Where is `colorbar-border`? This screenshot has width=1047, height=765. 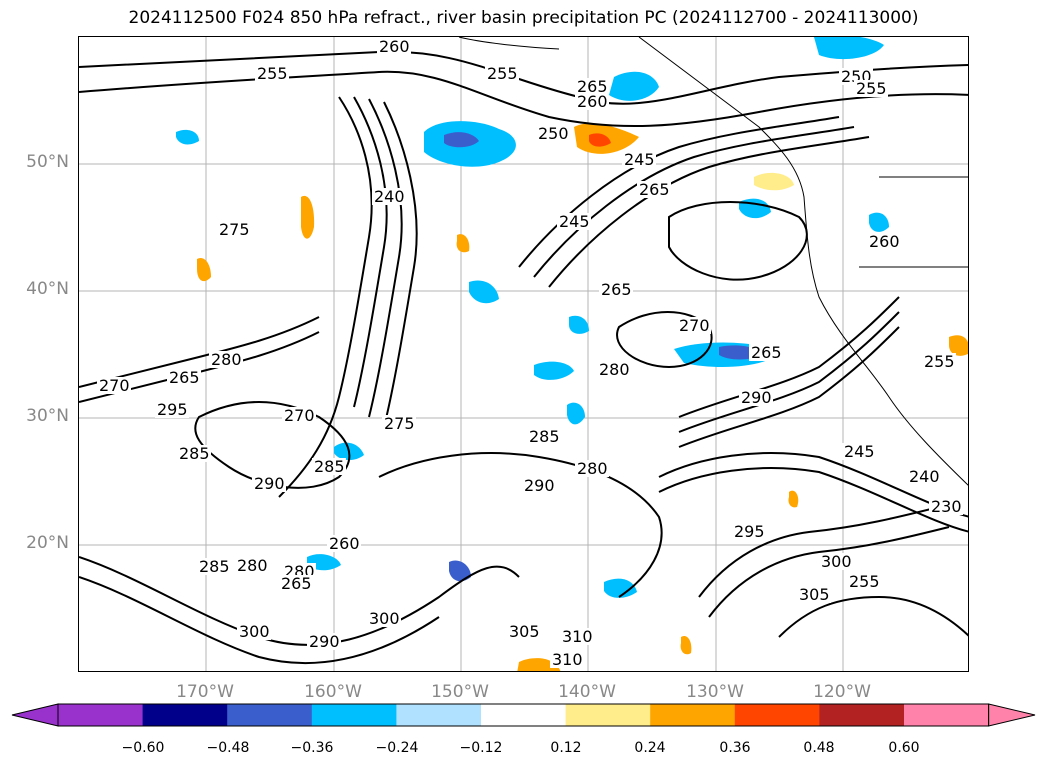
colorbar-border is located at coordinates (523, 715).